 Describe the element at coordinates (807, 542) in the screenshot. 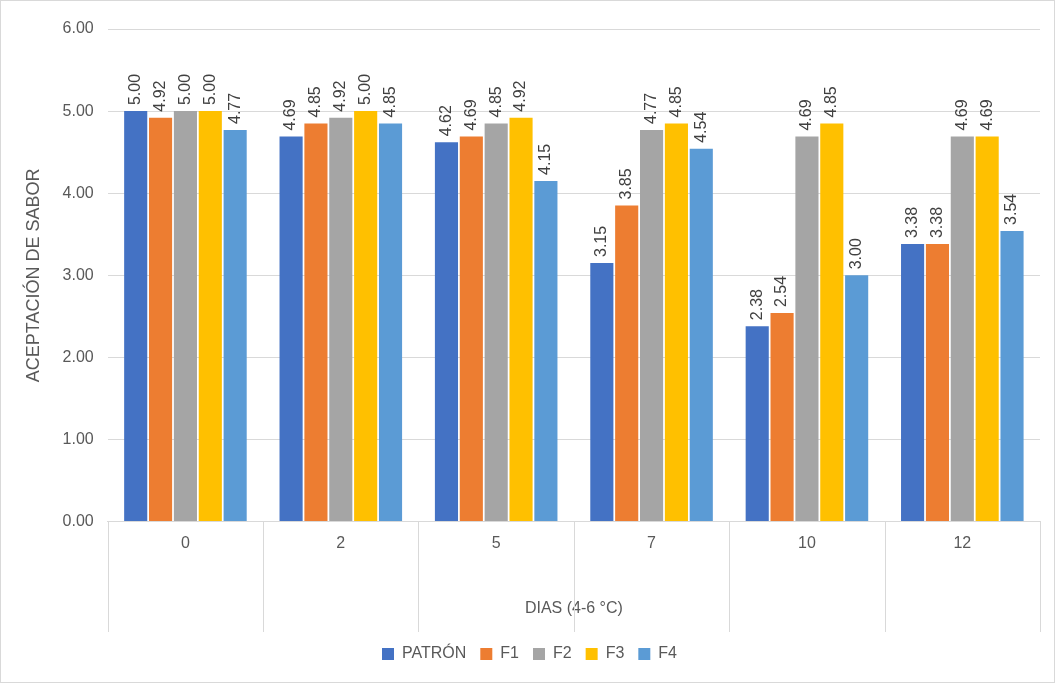

I see `x-tick-label: 10` at that location.